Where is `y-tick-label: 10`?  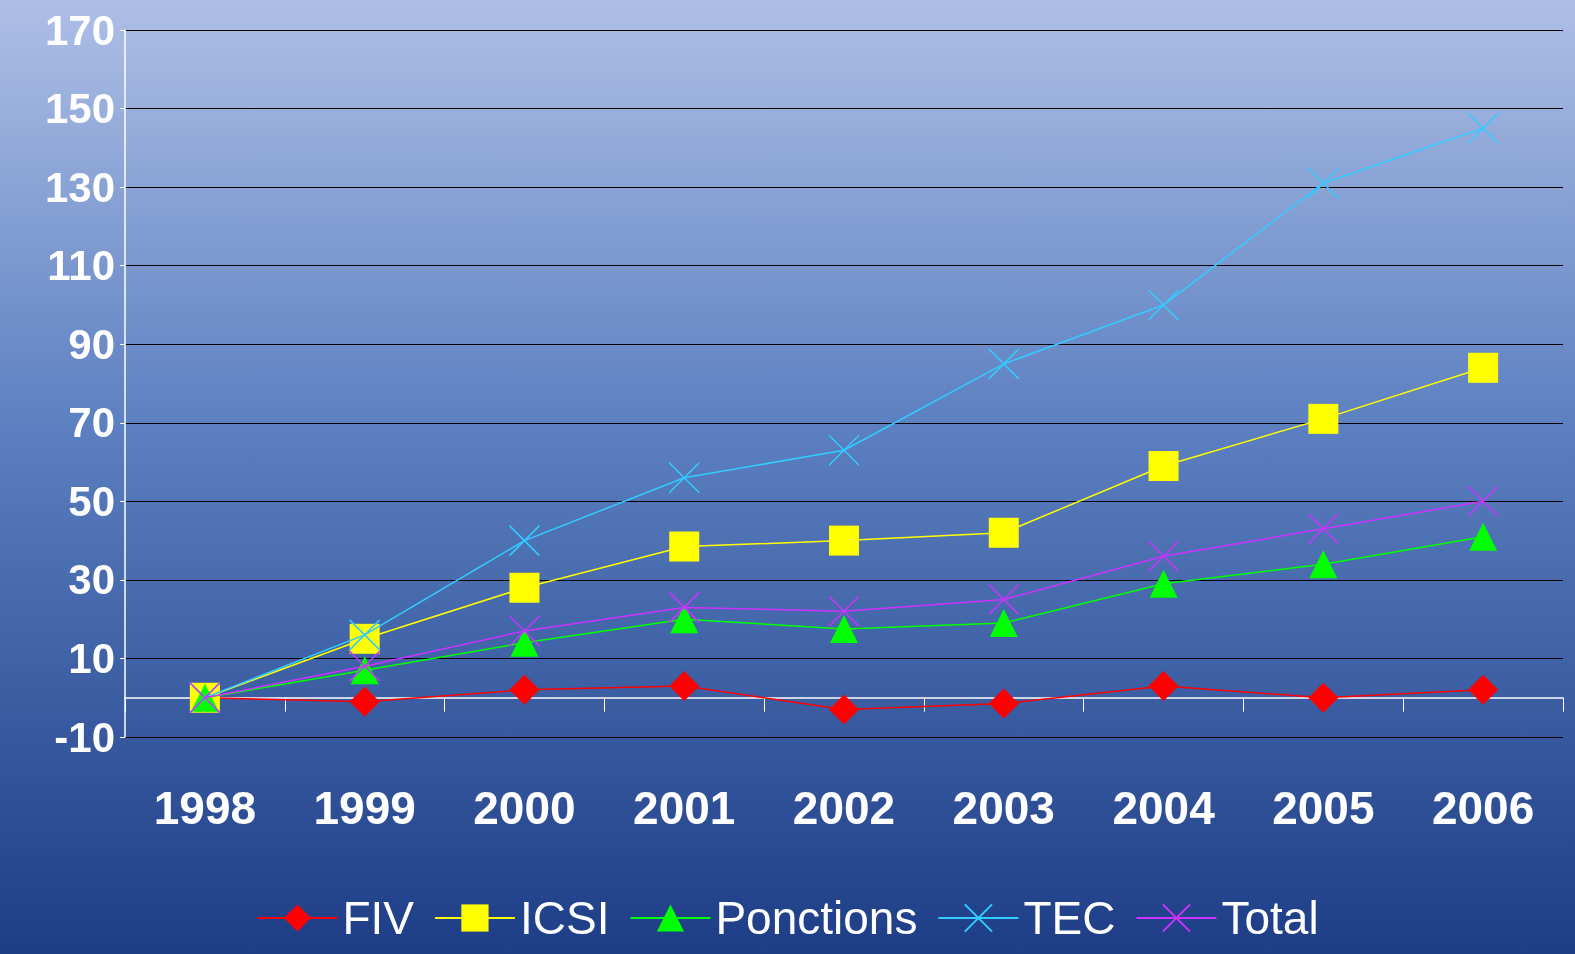
y-tick-label: 10 is located at coordinates (91, 658).